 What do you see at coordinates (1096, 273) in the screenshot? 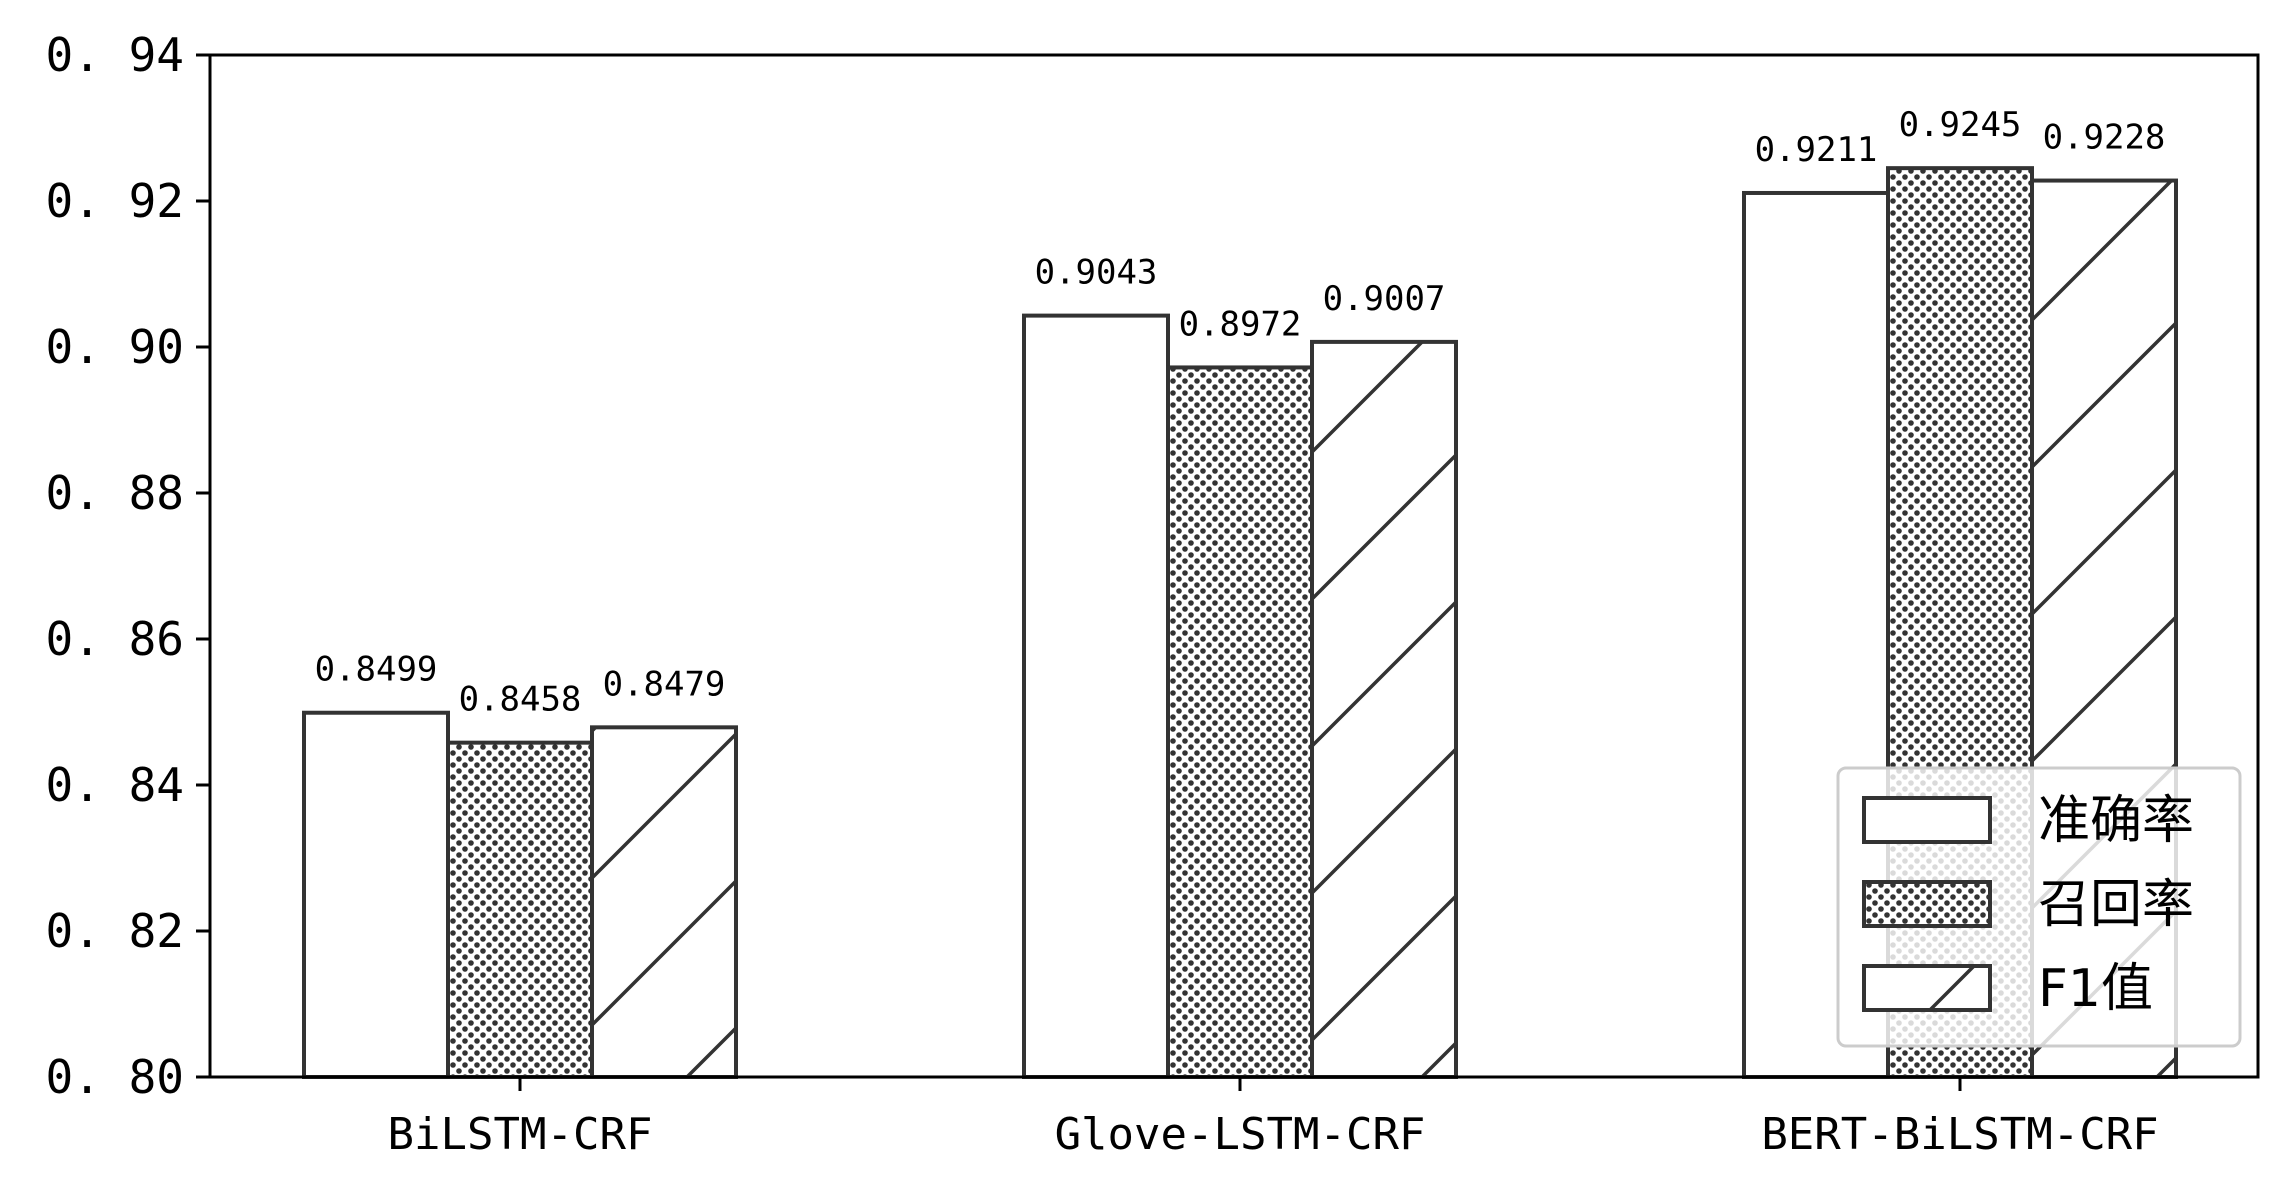
I see `data-label: 0.9043` at bounding box center [1096, 273].